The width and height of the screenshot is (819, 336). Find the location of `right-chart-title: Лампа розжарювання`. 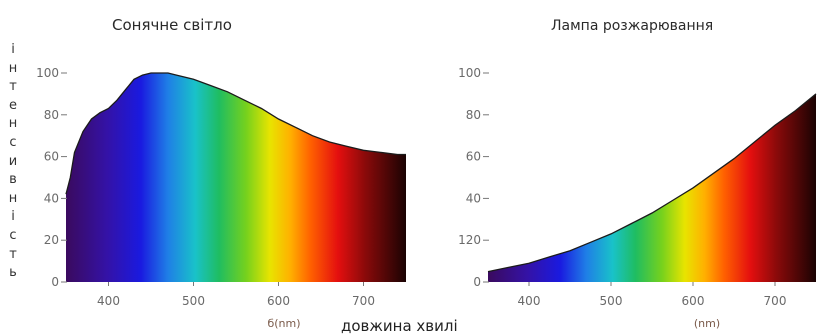

right-chart-title: Лампа розжарювання is located at coordinates (632, 26).